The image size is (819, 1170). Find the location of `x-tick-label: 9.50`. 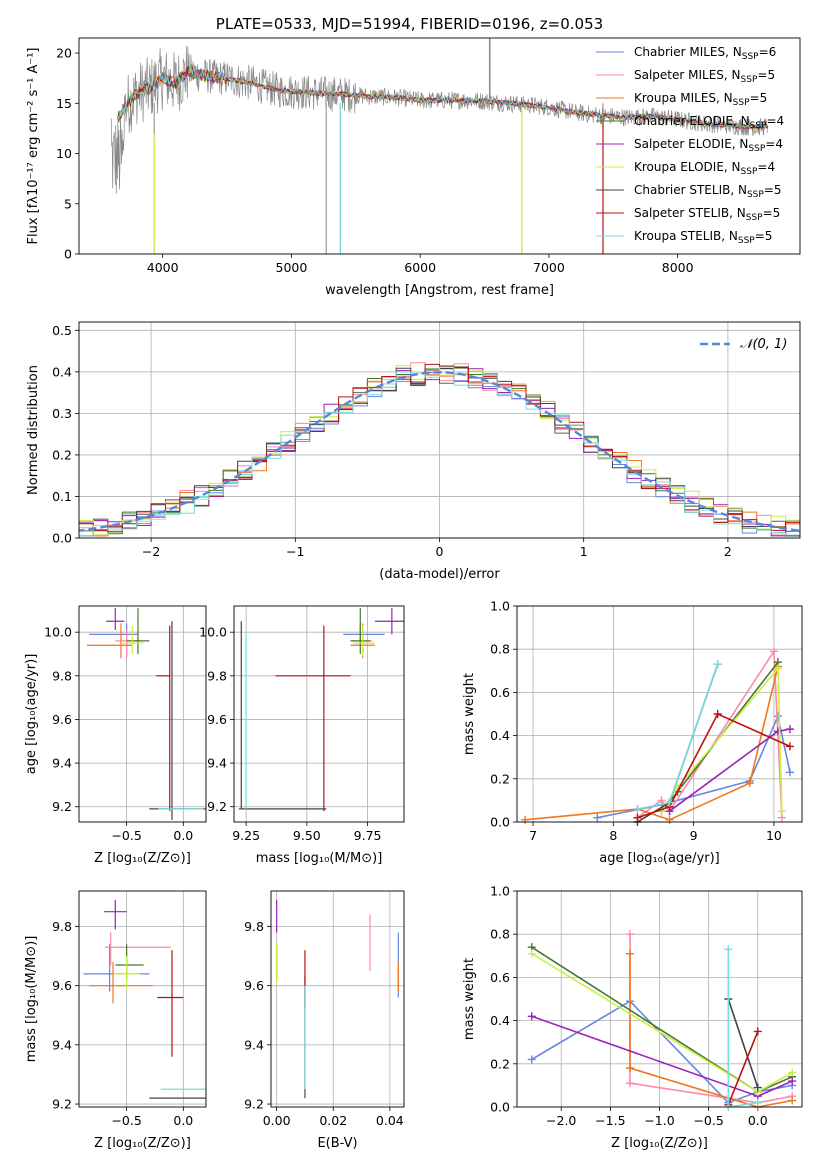

x-tick-label: 9.50 is located at coordinates (307, 835).